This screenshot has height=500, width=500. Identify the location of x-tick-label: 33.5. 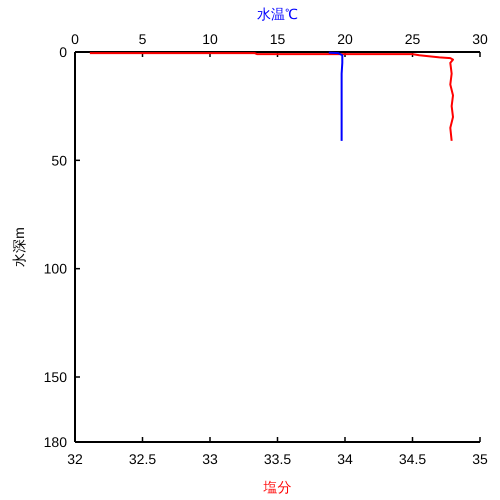
(278, 459).